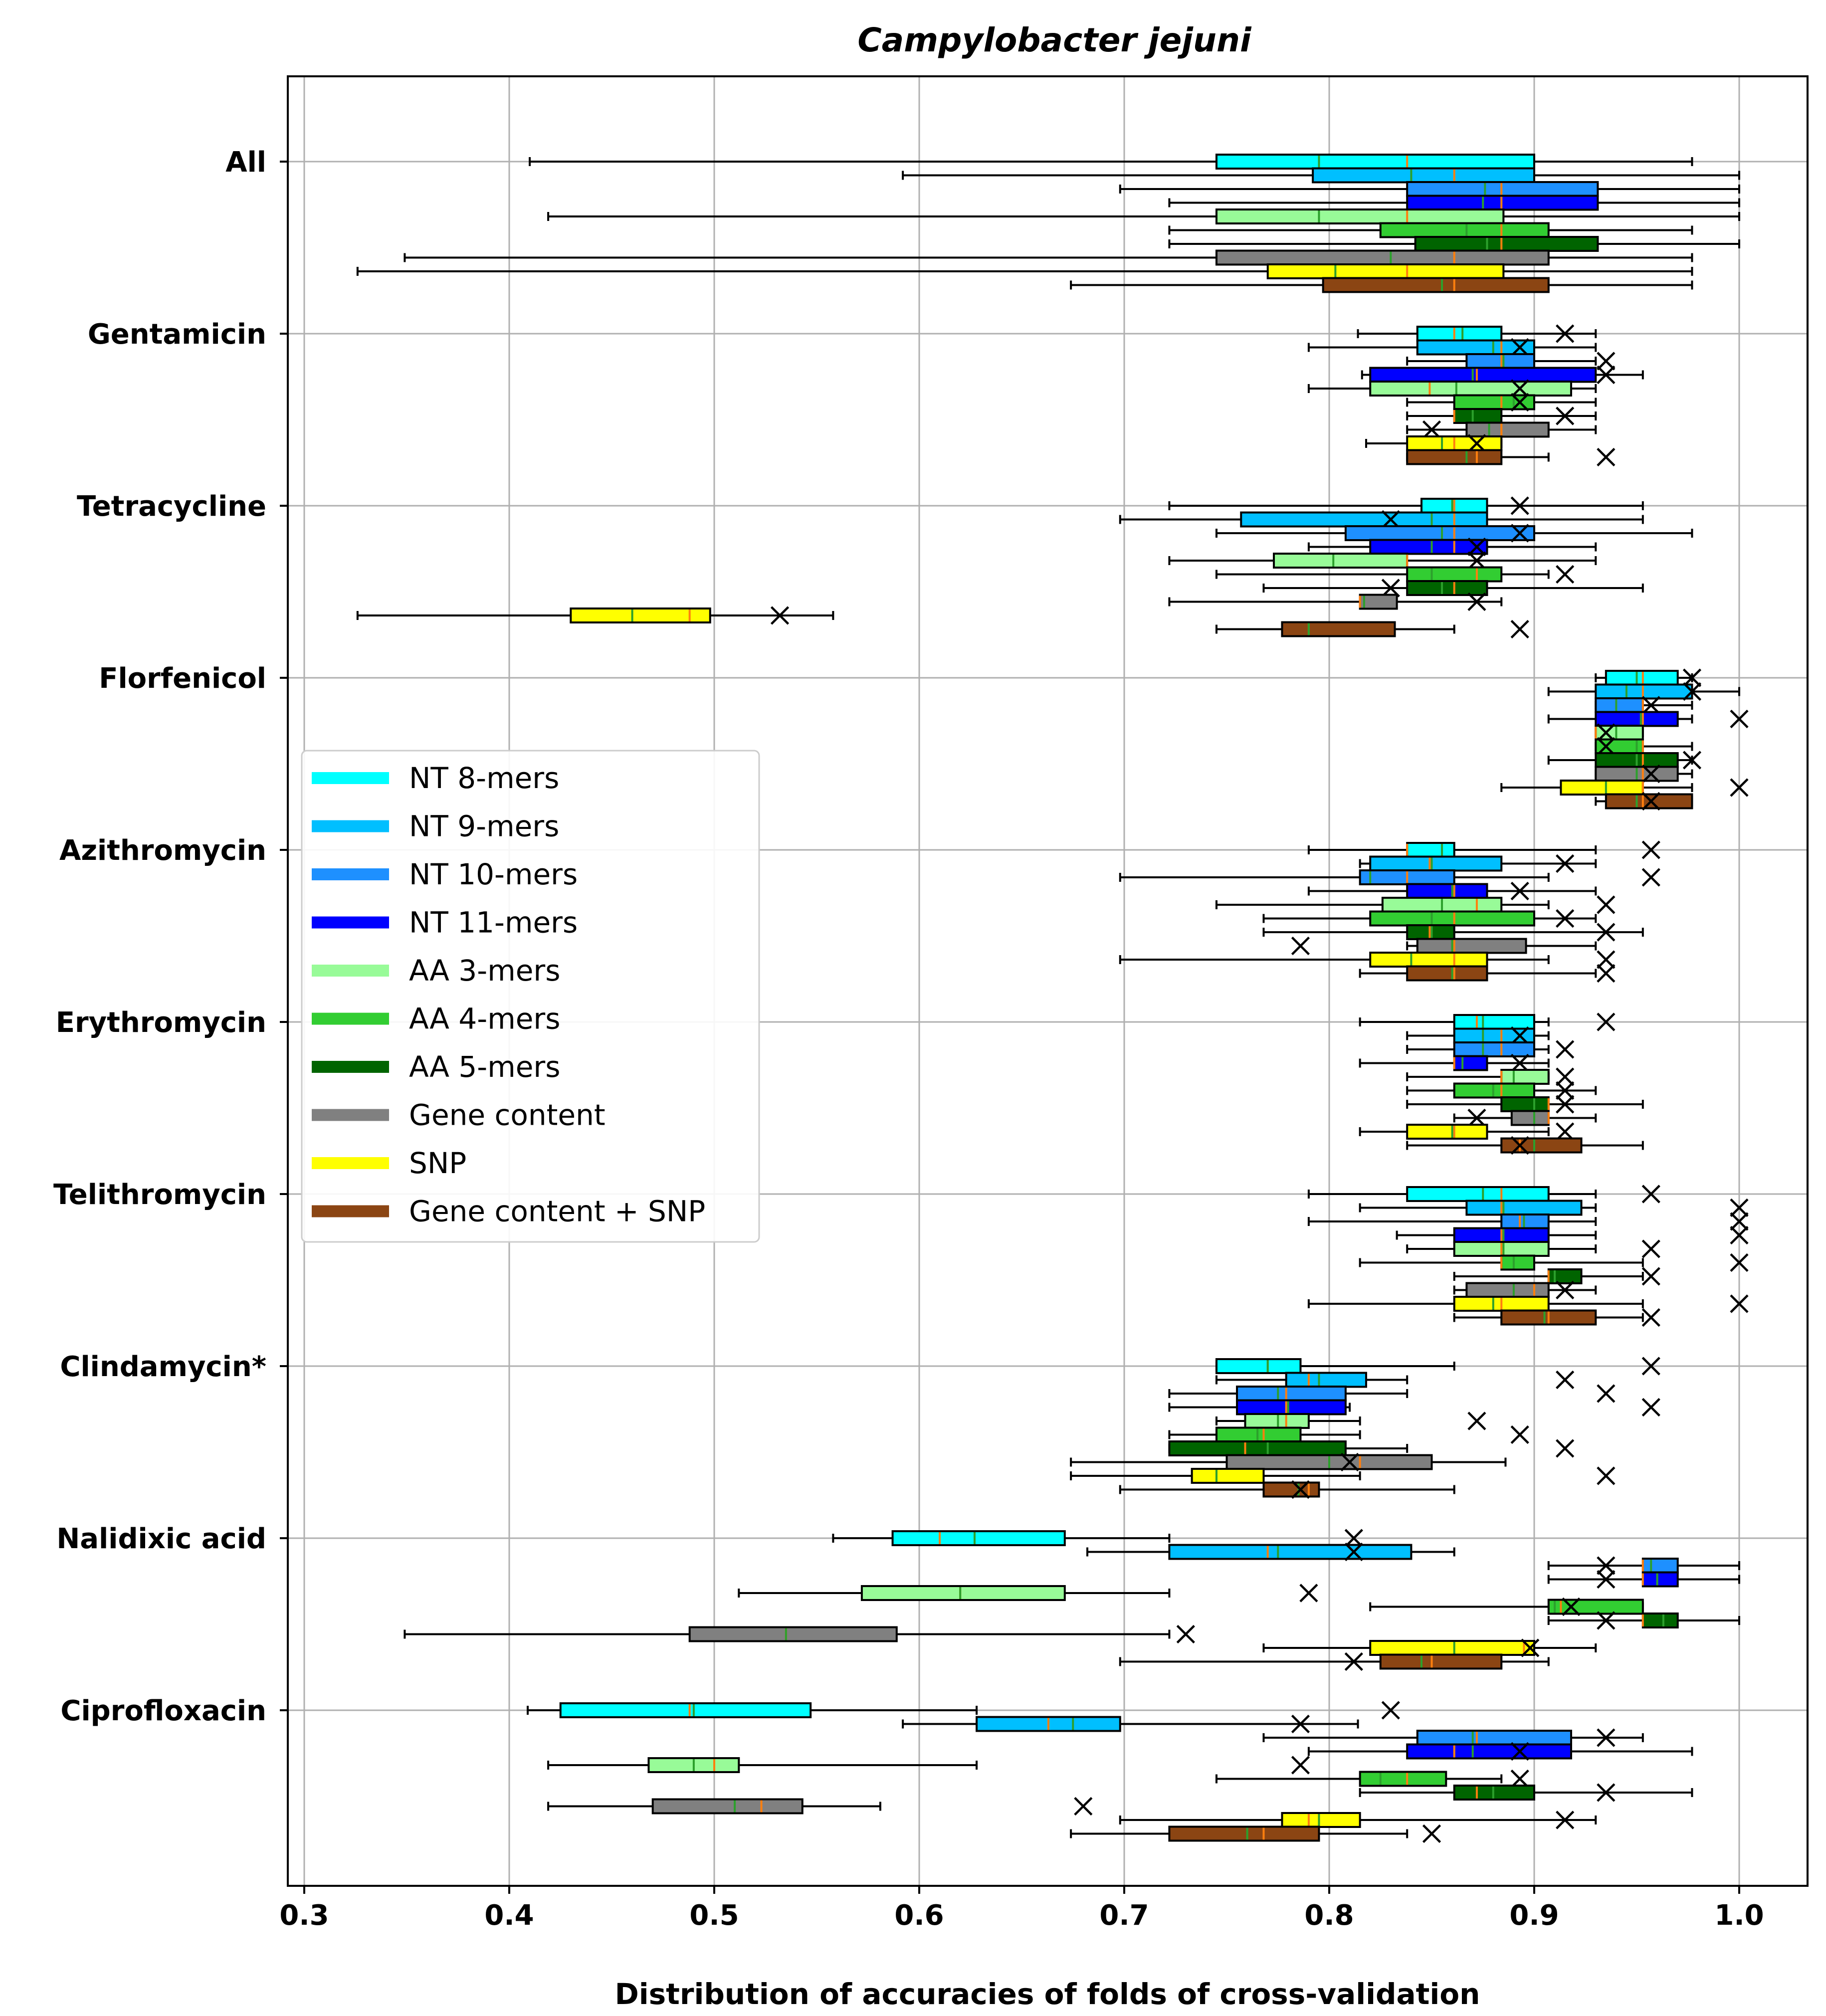  What do you see at coordinates (1437, 1367) in the screenshot?
I see `box-clindamycin-nt-8-mers` at bounding box center [1437, 1367].